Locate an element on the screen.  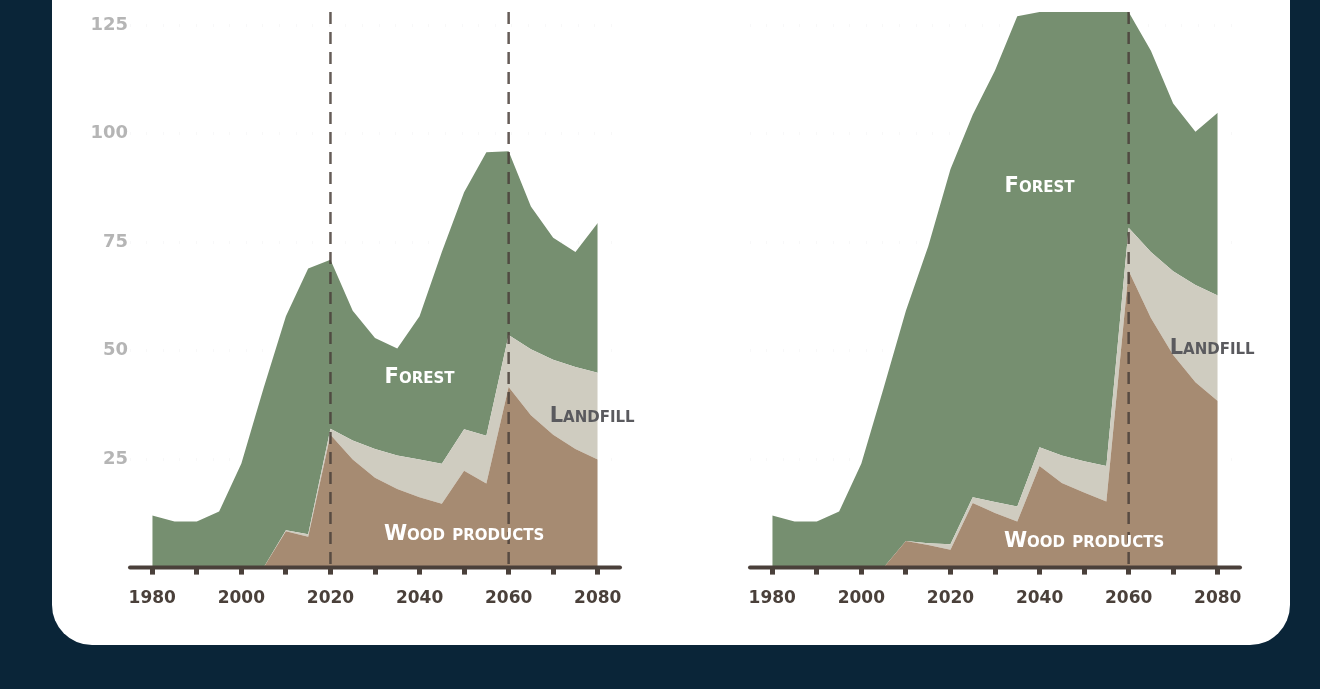
y-tick-label: 50 is located at coordinates (115, 349).